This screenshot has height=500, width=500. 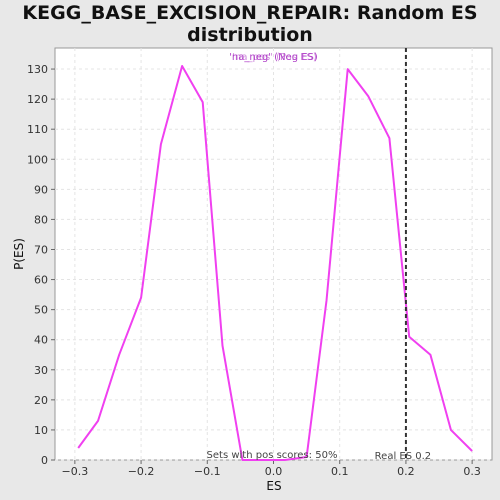 I want to click on y-tick-label: 60, so click(x=41, y=280).